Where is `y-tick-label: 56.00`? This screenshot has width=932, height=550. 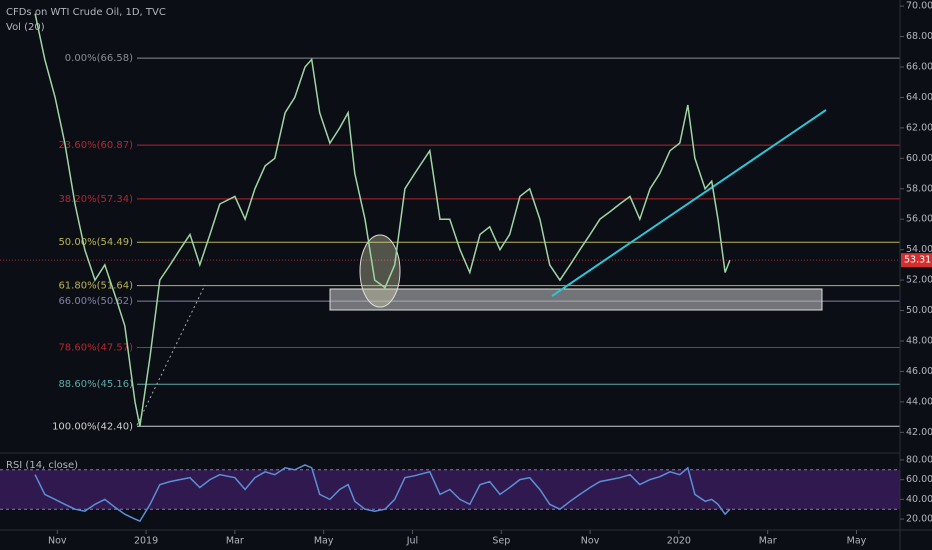
y-tick-label: 56.00 is located at coordinates (919, 219).